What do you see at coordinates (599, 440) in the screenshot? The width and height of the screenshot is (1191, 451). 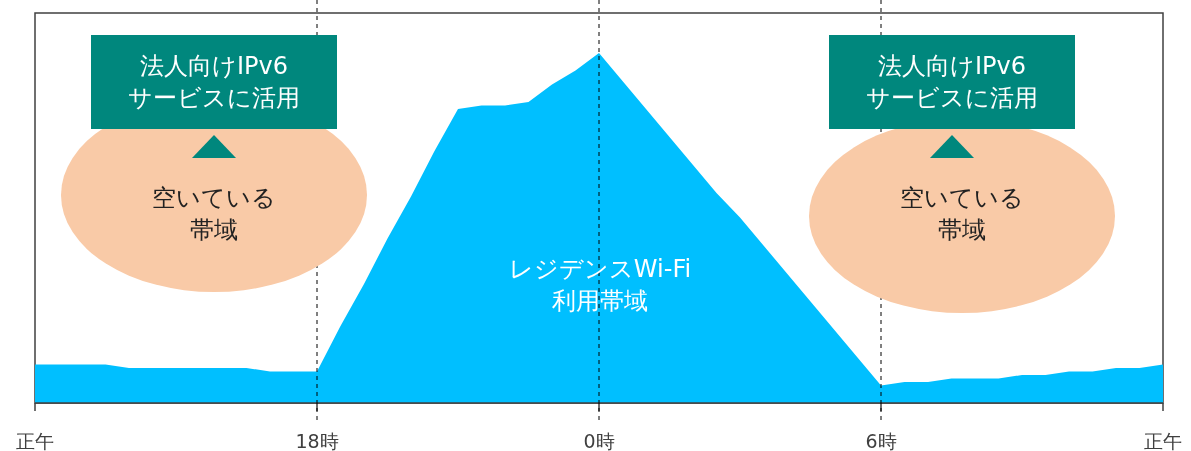 I see `x-tick-label: 0時` at bounding box center [599, 440].